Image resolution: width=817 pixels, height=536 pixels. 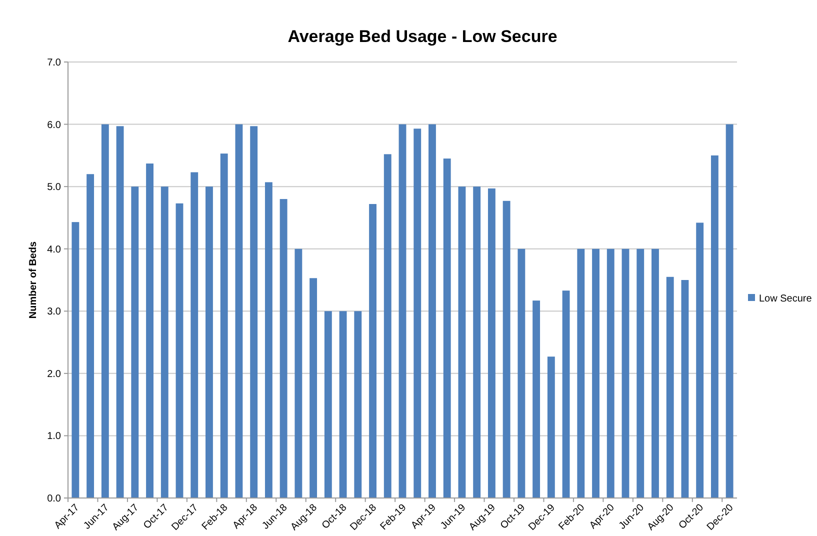 I want to click on y-tick-label: 0.0, so click(x=54, y=499).